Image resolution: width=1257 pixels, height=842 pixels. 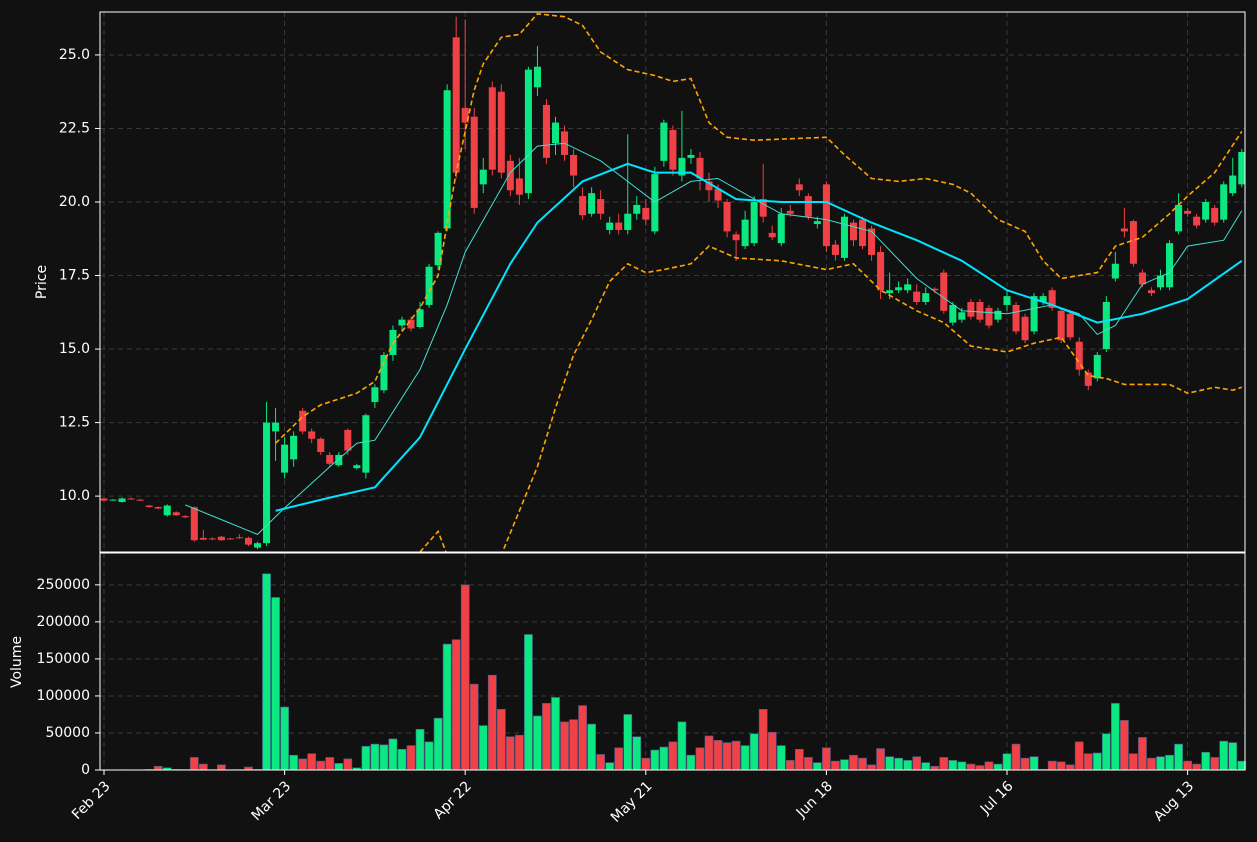 I want to click on y-tick-label: 50000, so click(x=67, y=733).